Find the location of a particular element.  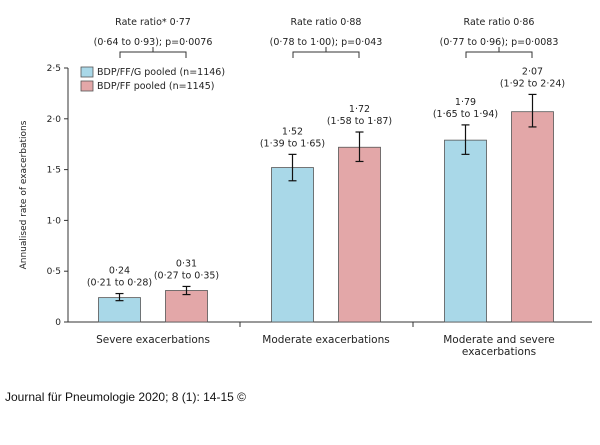

category-label: Moderate and severe is located at coordinates (499, 340).